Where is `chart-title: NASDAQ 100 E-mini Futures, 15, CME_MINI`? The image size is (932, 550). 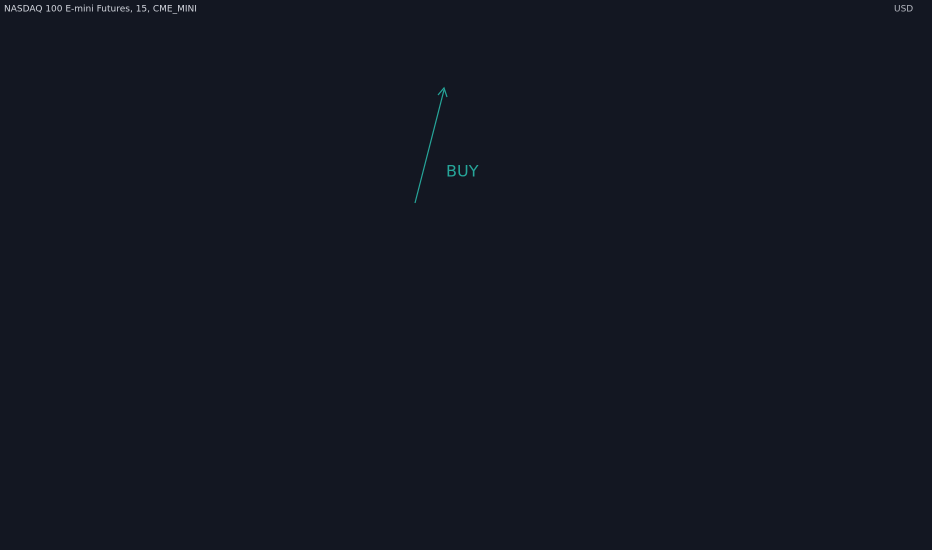
chart-title: NASDAQ 100 E-mini Futures, 15, CME_MINI is located at coordinates (100, 10).